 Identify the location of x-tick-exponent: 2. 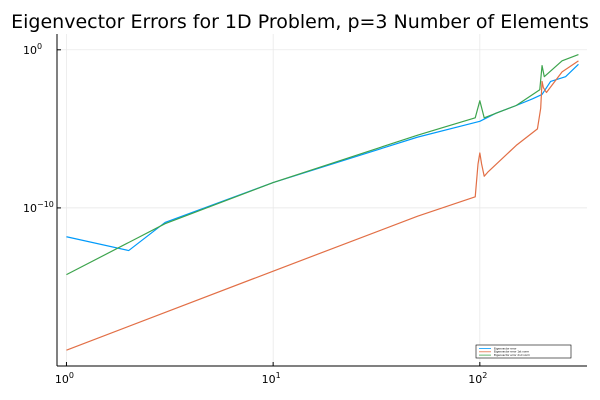
(484, 375).